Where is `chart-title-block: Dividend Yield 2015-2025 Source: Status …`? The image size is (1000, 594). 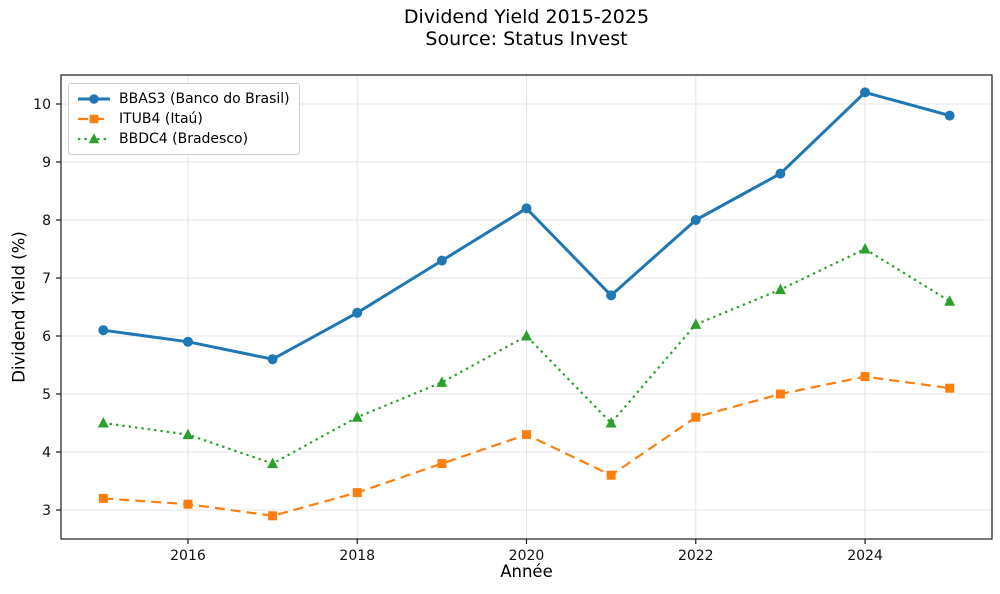
chart-title-block: Dividend Yield 2015-2025 Source: Status … is located at coordinates (526, 28).